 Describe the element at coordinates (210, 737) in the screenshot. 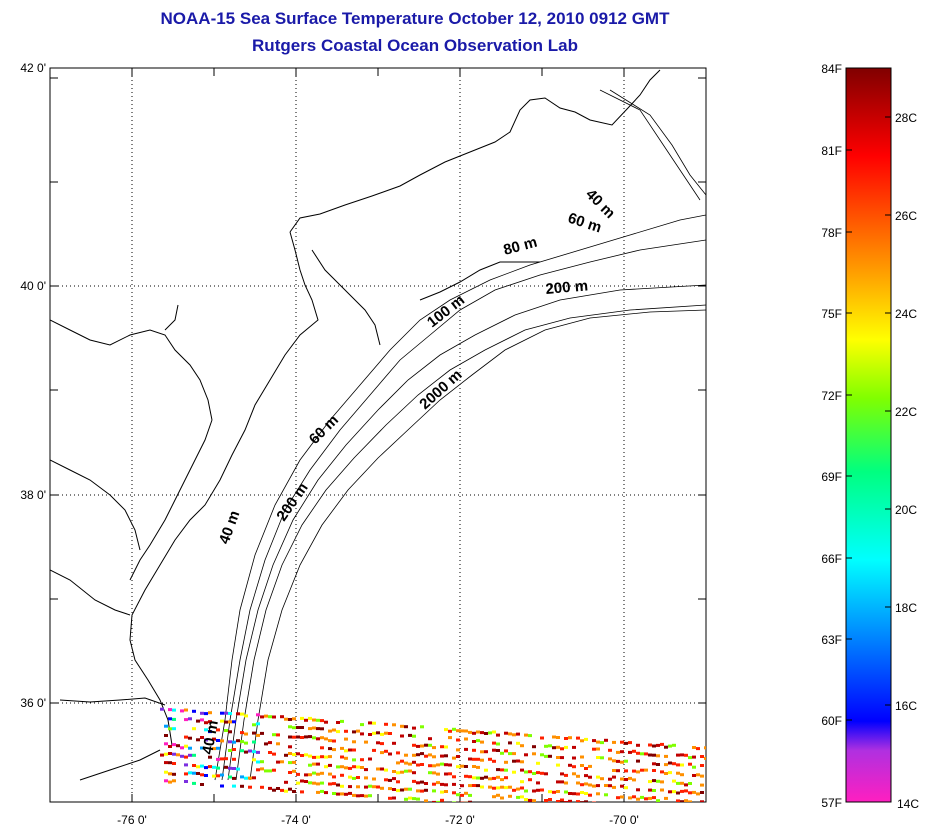

I see `contour-label: 40 m` at that location.